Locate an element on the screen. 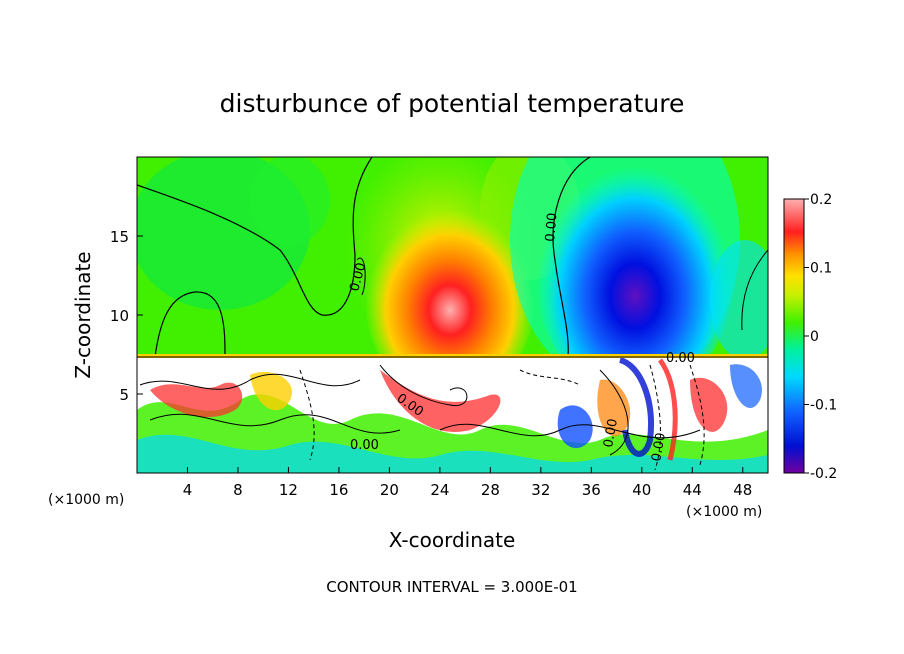 This screenshot has width=904, height=654. x-tick-label: 12 is located at coordinates (288, 490).